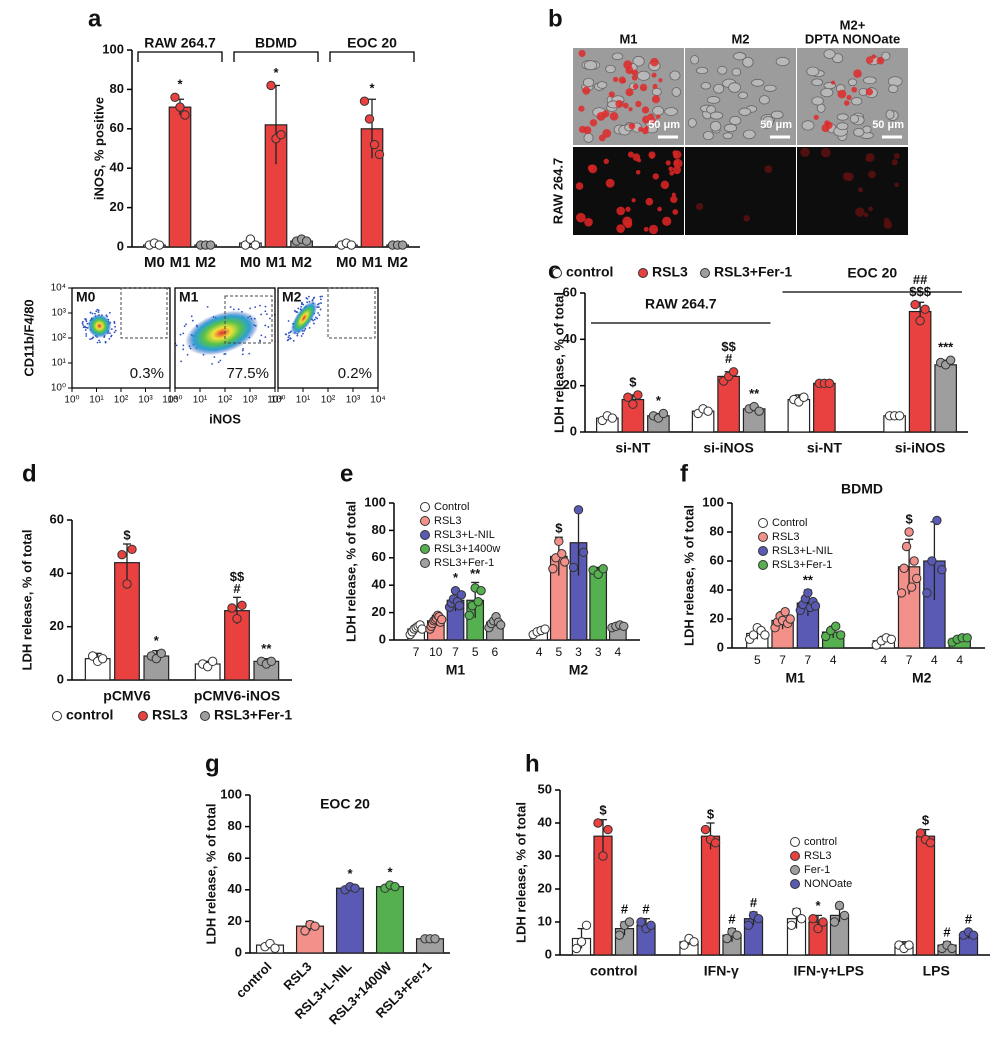 Image resolution: width=1002 pixels, height=1050 pixels. Describe the element at coordinates (732, 918) in the screenshot. I see `annotation: #` at that location.